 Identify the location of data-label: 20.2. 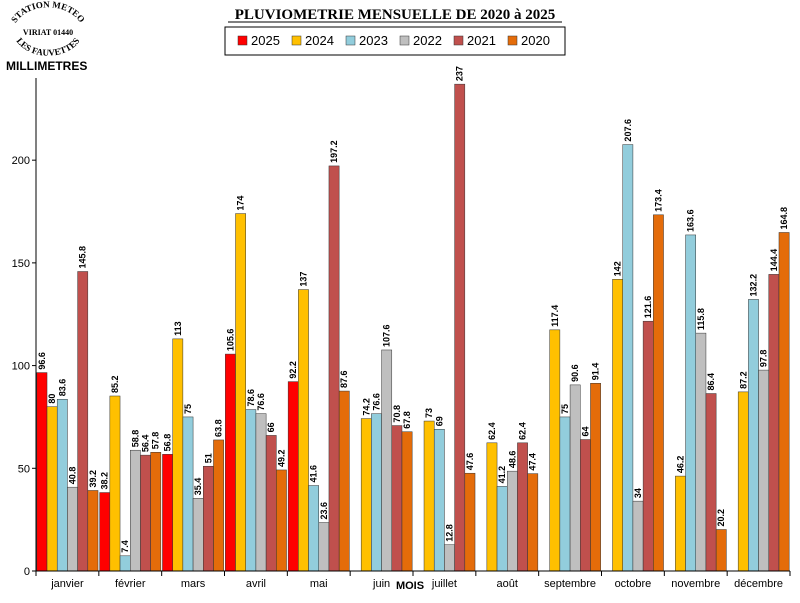
(721, 518).